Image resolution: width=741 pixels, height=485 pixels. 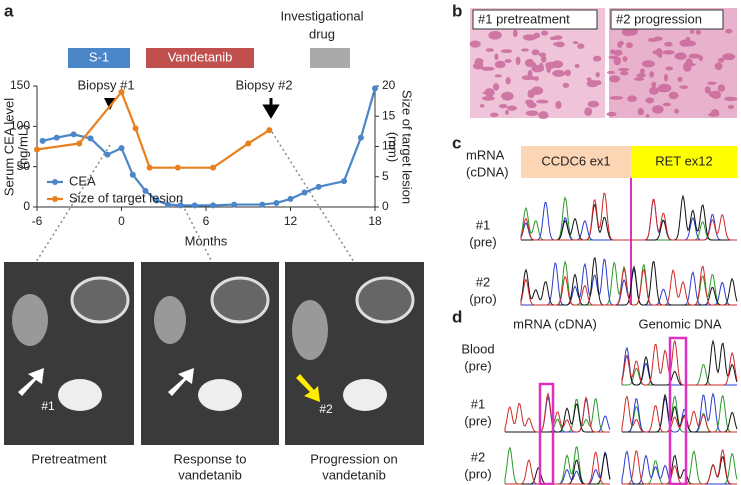 I want to click on row-label: #2, so click(x=478, y=456).